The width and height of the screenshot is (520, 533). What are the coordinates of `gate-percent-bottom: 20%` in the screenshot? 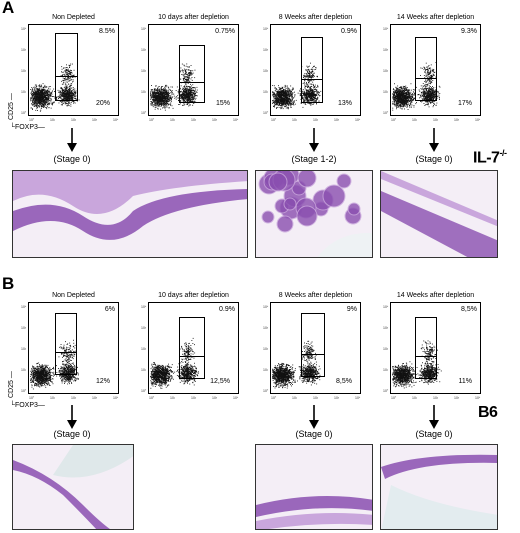 It's located at (102, 103).